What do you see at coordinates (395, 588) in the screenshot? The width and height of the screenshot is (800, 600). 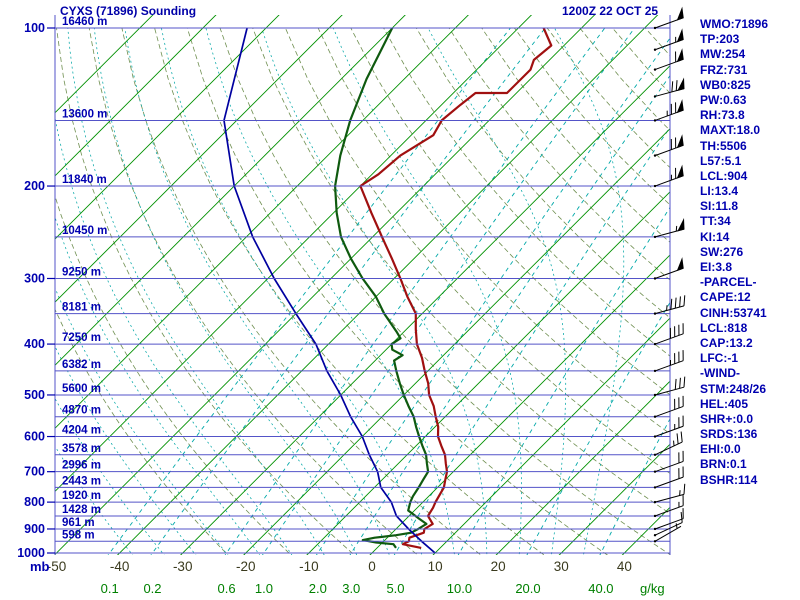 I see `mixing-ratio-label: 5.0` at bounding box center [395, 588].